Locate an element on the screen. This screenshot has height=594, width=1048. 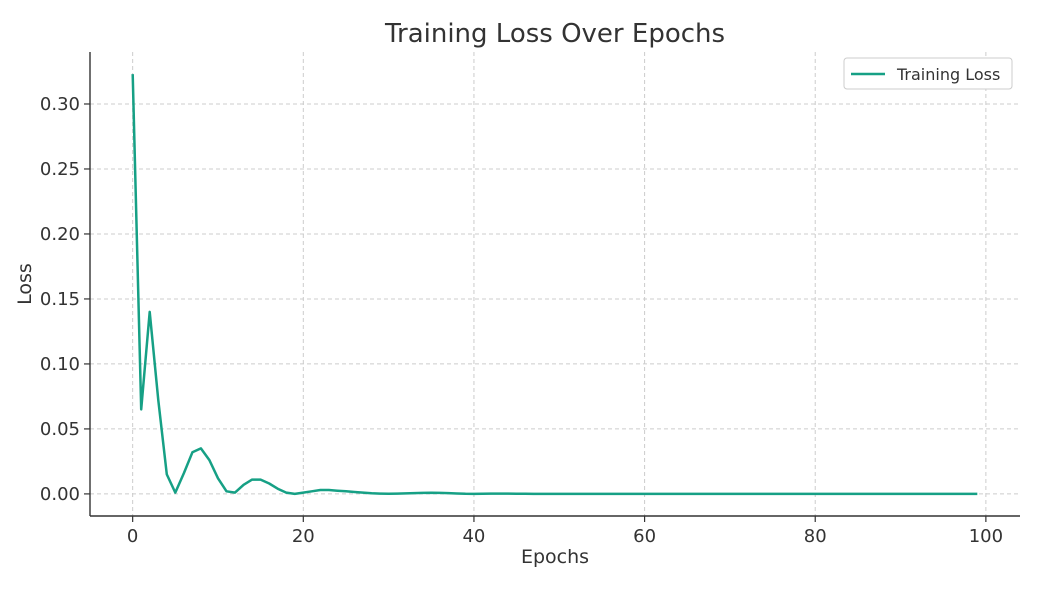
legend-label: Training Loss is located at coordinates (948, 74).